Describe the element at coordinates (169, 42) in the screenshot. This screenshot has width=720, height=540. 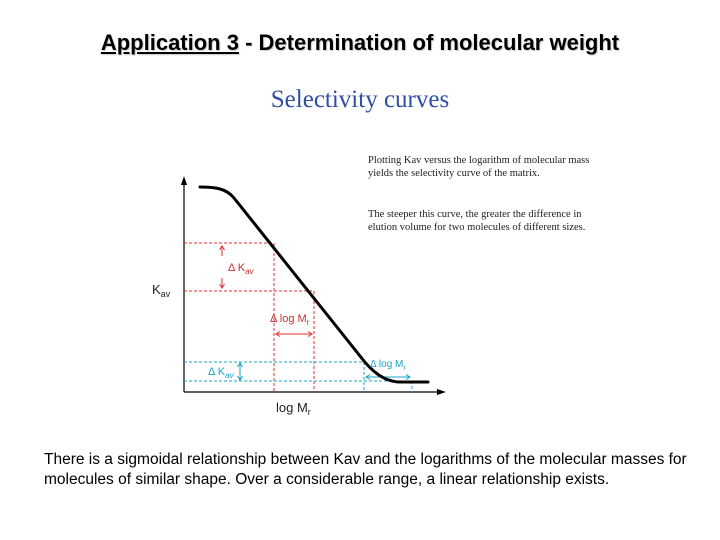
I see `title-application-number: Application 3` at that location.